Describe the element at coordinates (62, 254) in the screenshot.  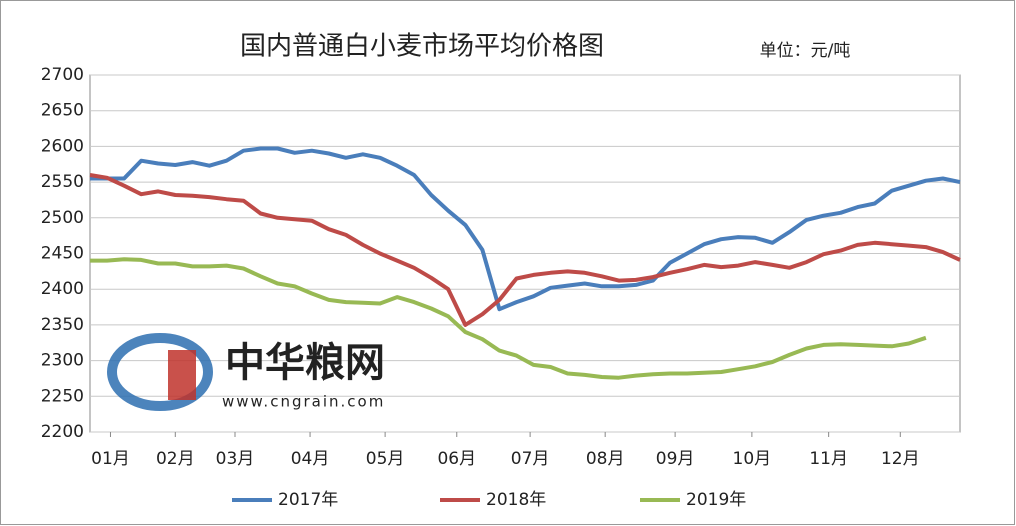
I see `y-tick-label: 2450` at that location.